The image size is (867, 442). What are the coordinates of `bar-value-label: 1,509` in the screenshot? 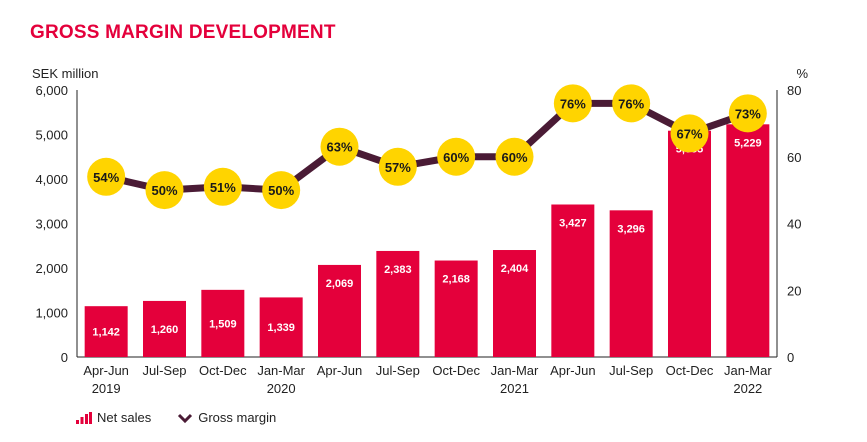 It's located at (223, 324).